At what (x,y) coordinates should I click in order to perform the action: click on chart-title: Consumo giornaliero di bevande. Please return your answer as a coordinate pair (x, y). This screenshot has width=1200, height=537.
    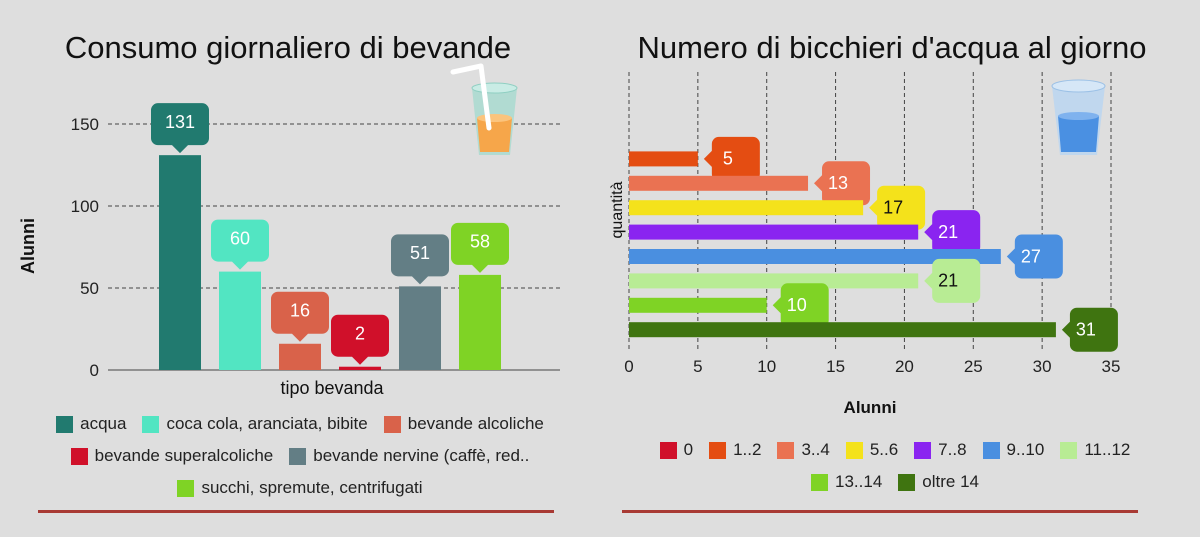
    Looking at the image, I should click on (288, 47).